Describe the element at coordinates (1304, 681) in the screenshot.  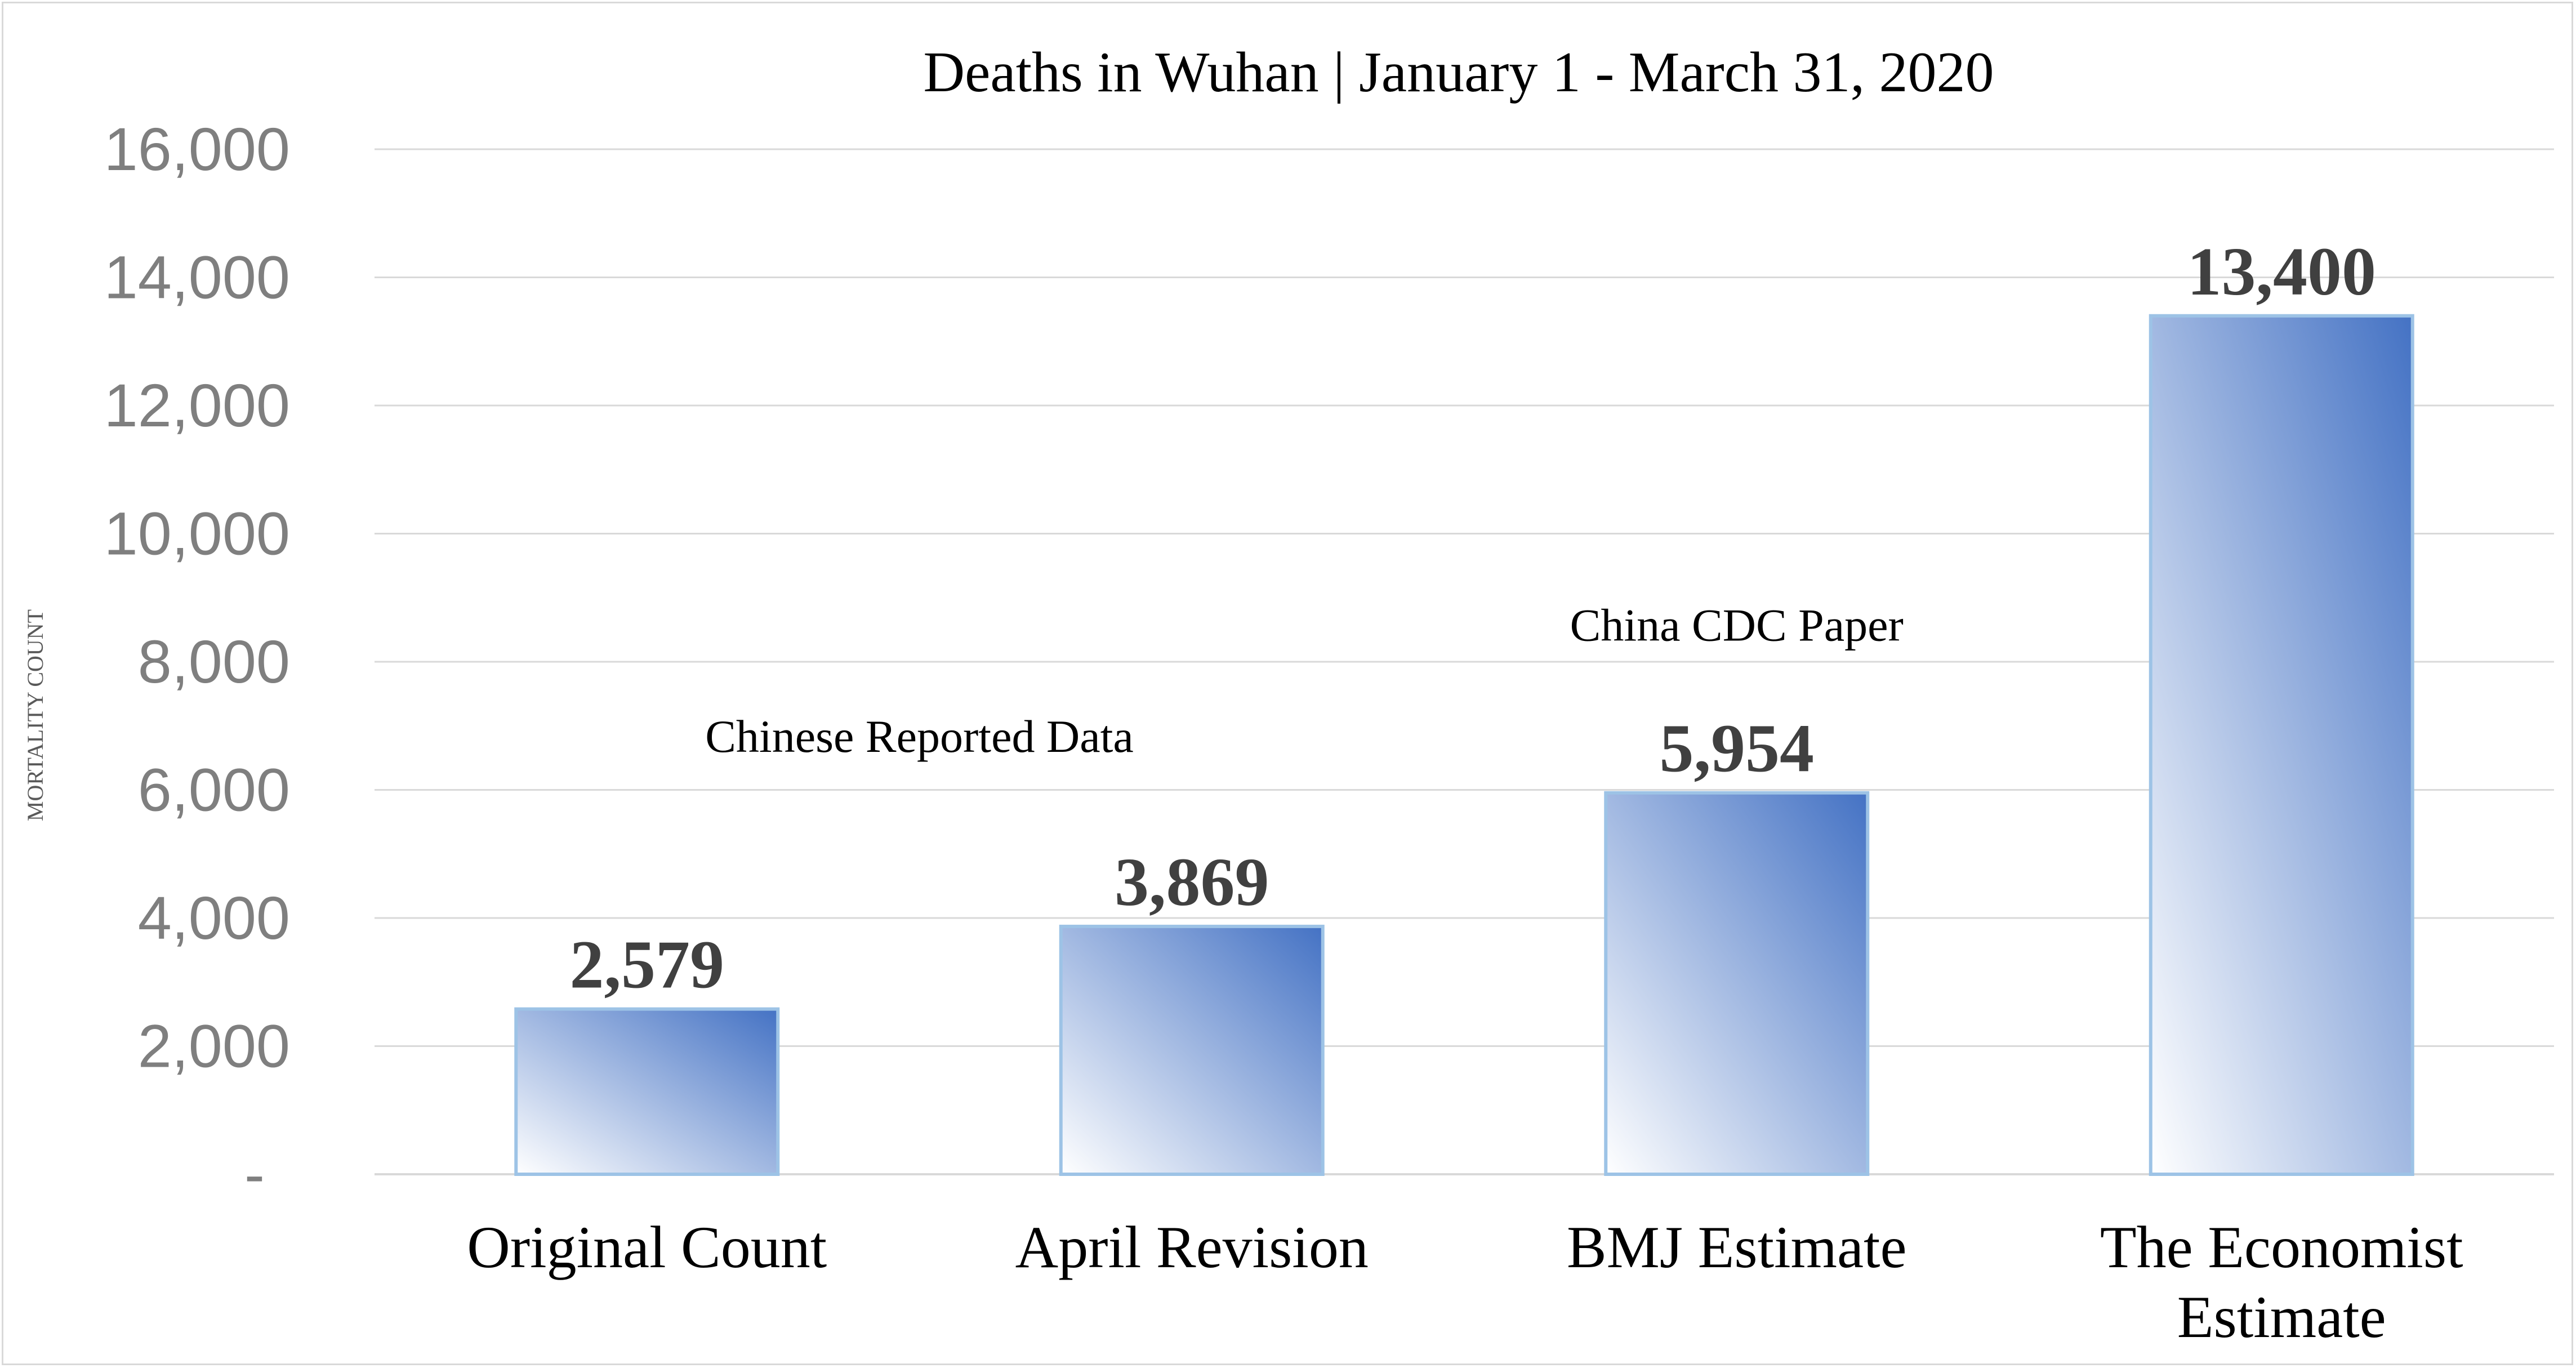
I see `annotations: Chinese Reported Data China CDC Paper` at that location.